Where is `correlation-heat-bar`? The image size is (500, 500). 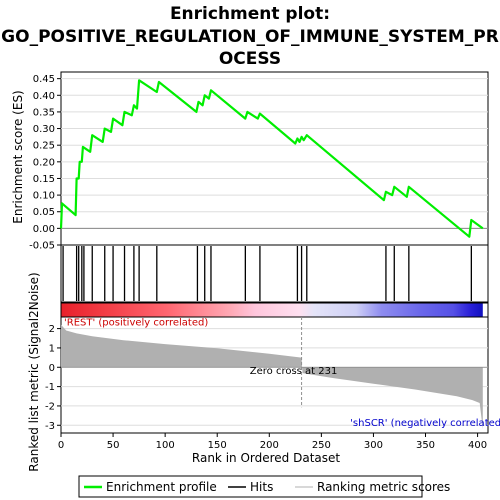 correlation-heat-bar is located at coordinates (274, 310).